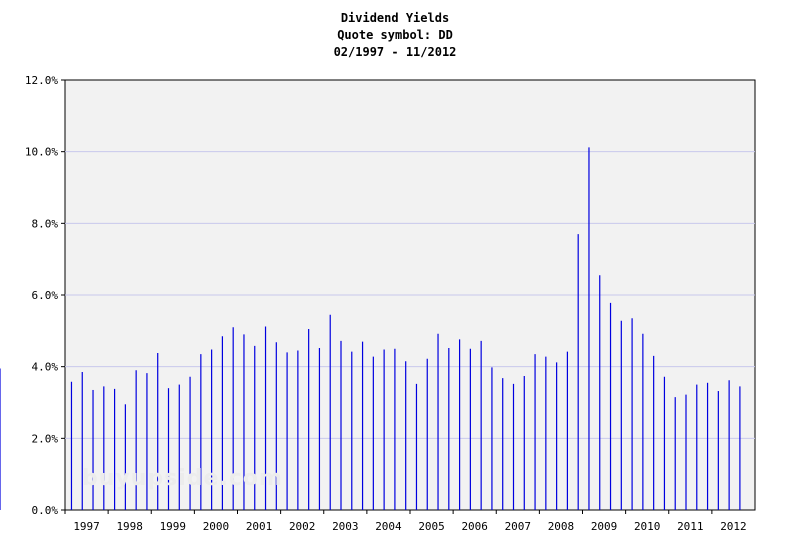 The width and height of the screenshot is (790, 560). Describe the element at coordinates (182, 478) in the screenshot. I see `watermark-text: buyupside.com` at that location.